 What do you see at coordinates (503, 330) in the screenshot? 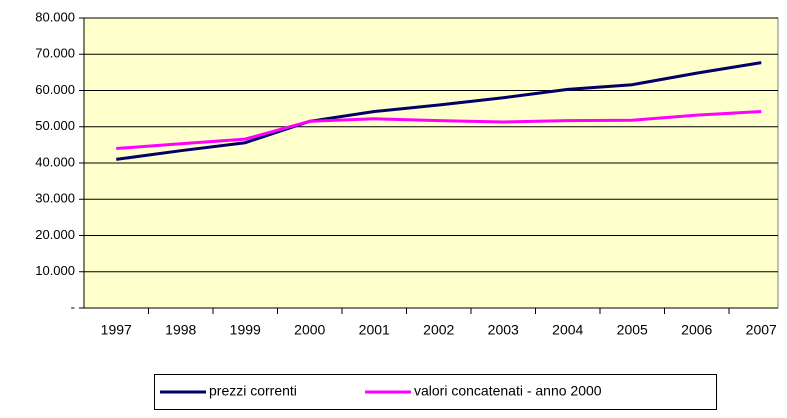
I see `x-tick-label: 2003` at bounding box center [503, 330].